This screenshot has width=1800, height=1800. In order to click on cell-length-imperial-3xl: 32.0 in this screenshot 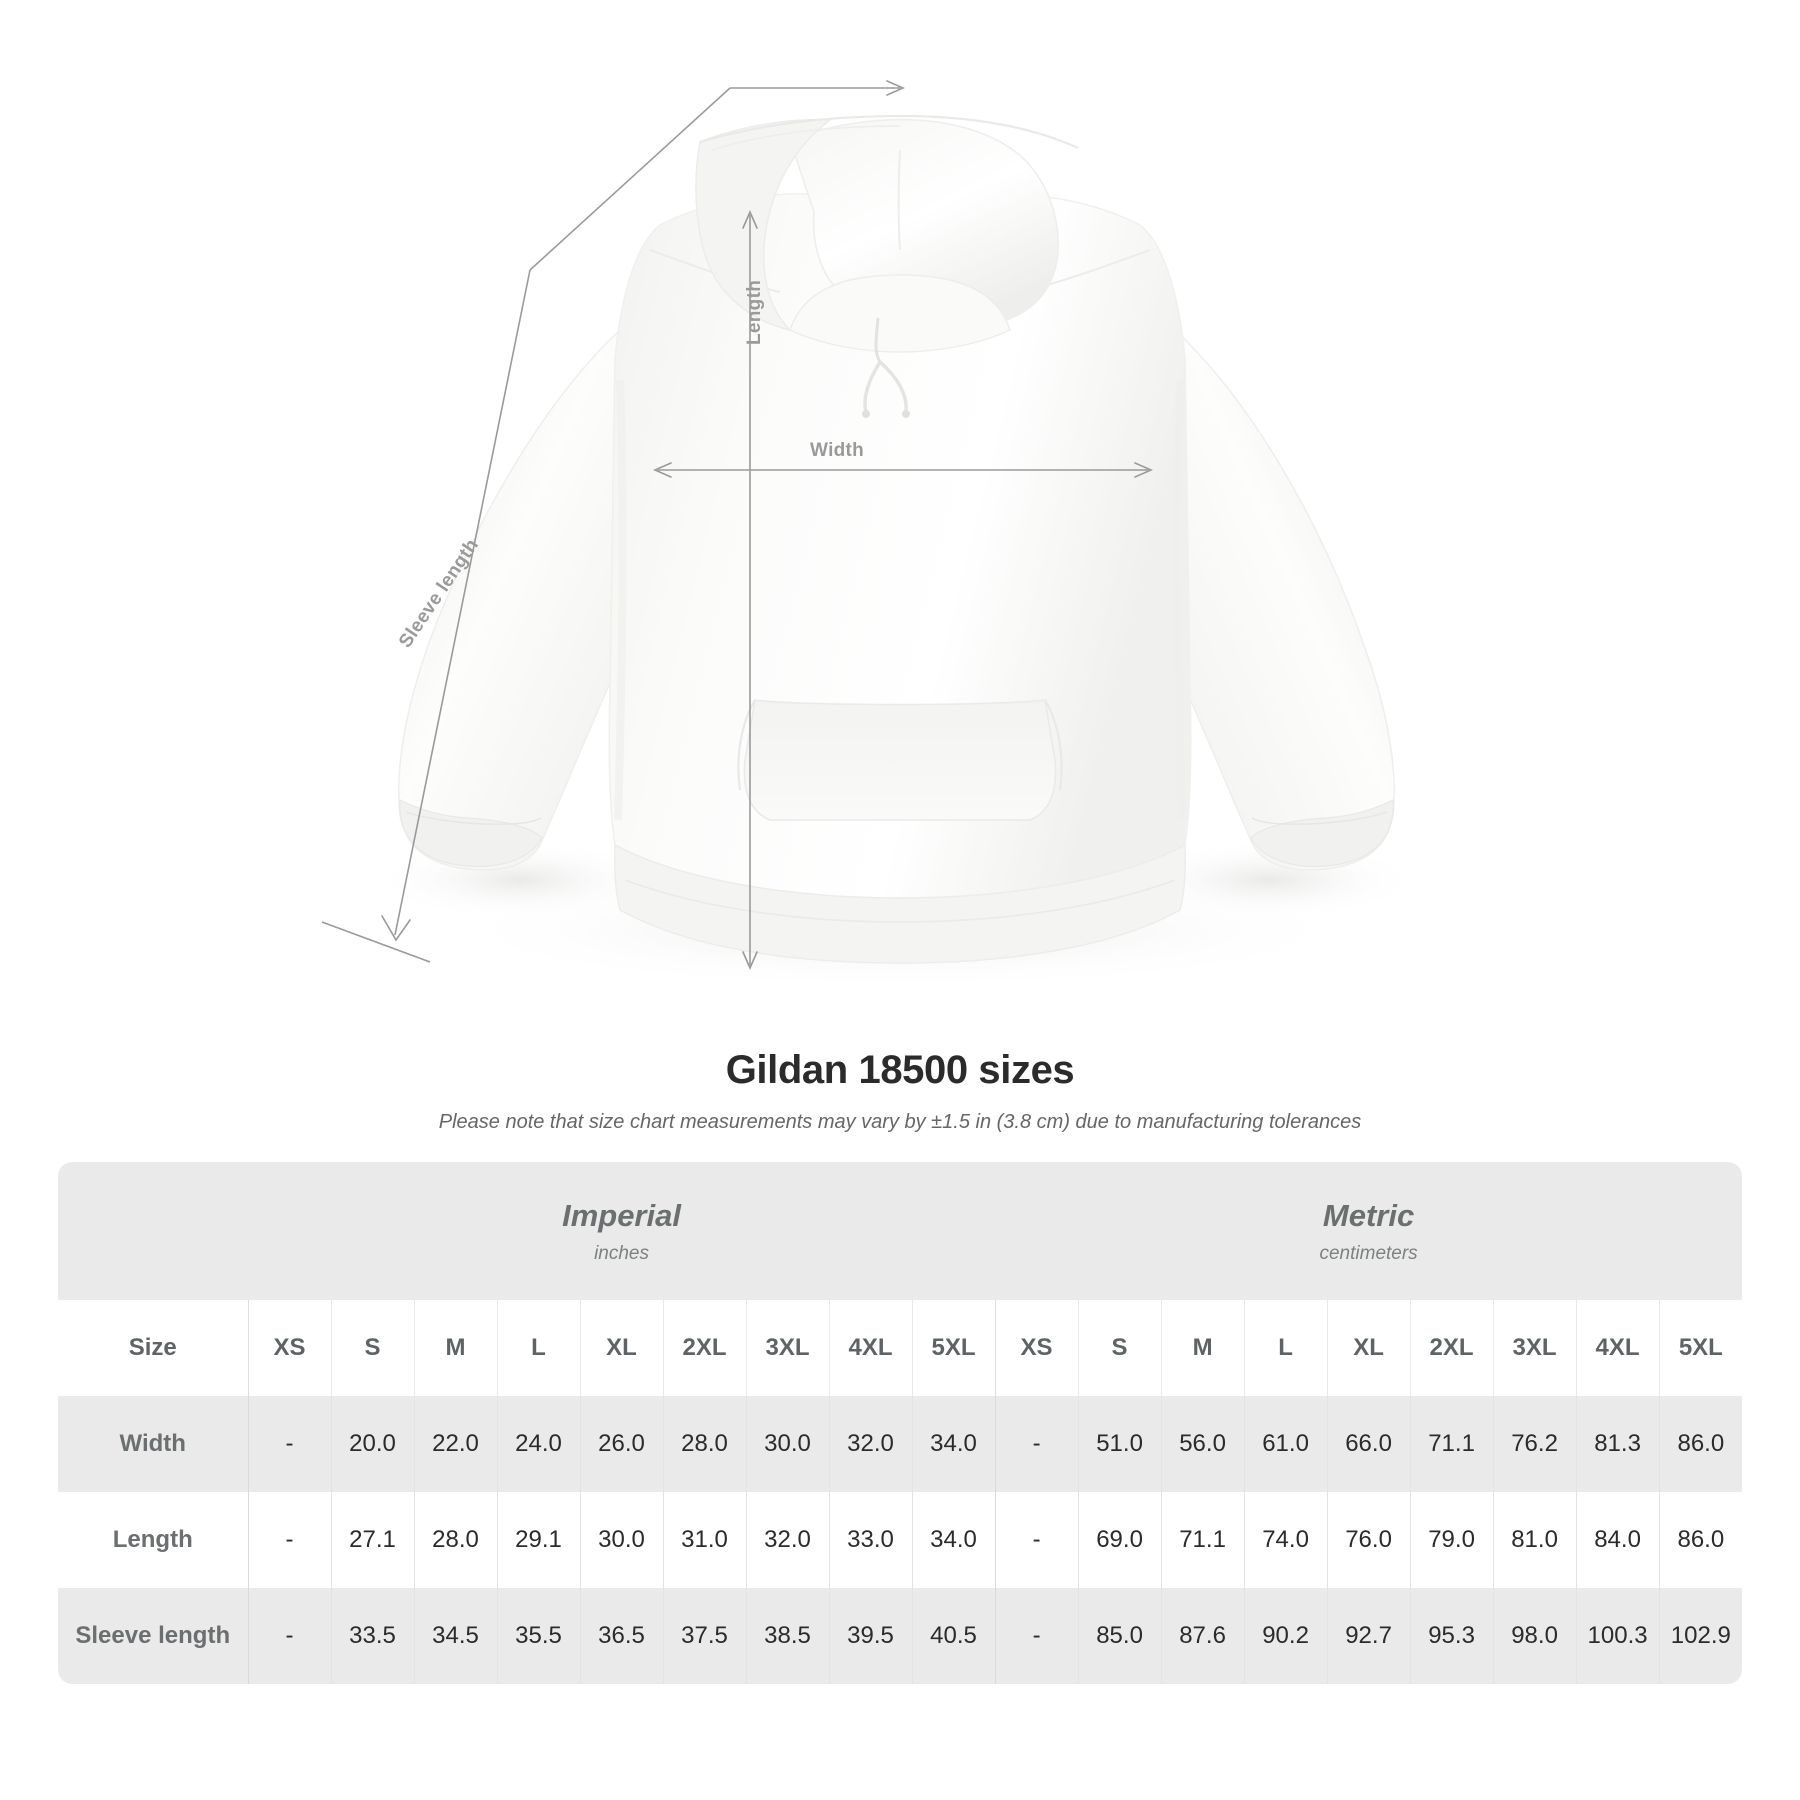, I will do `click(787, 1540)`.